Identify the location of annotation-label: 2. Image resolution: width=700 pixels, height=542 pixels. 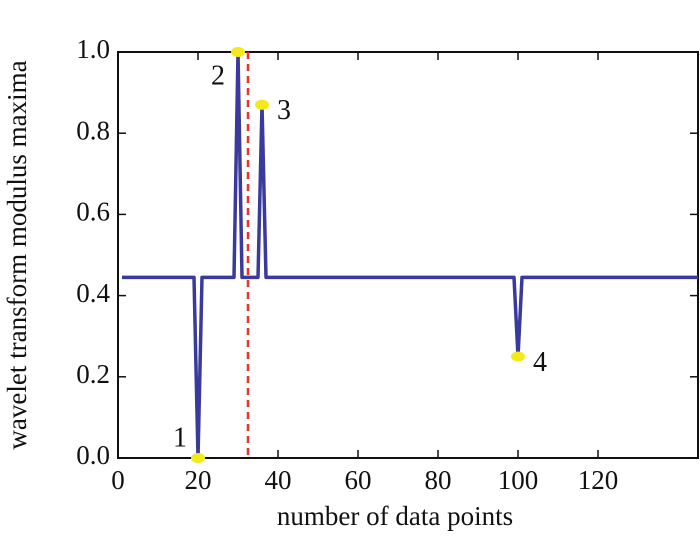
(218, 75).